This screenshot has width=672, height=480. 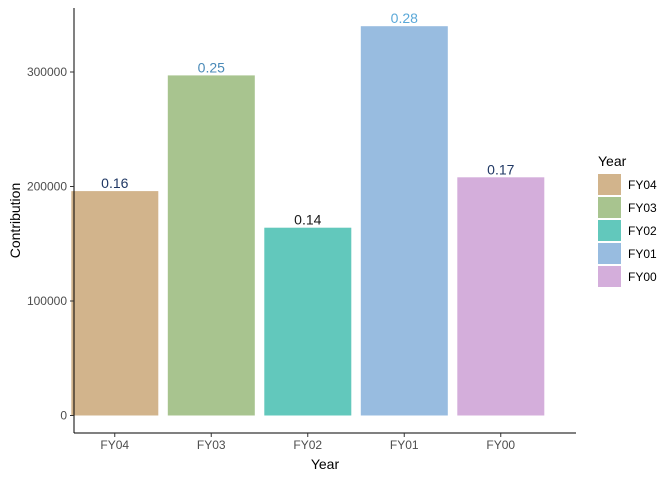 I want to click on y-tick-label: 0, so click(x=63, y=416).